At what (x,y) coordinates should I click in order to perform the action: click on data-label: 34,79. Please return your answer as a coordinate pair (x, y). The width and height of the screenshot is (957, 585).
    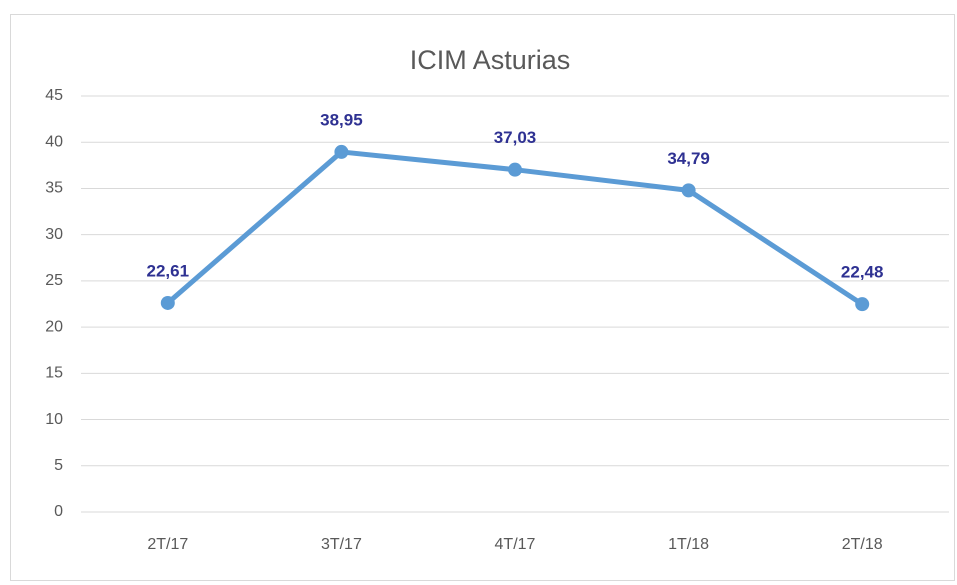
    Looking at the image, I should click on (688, 158).